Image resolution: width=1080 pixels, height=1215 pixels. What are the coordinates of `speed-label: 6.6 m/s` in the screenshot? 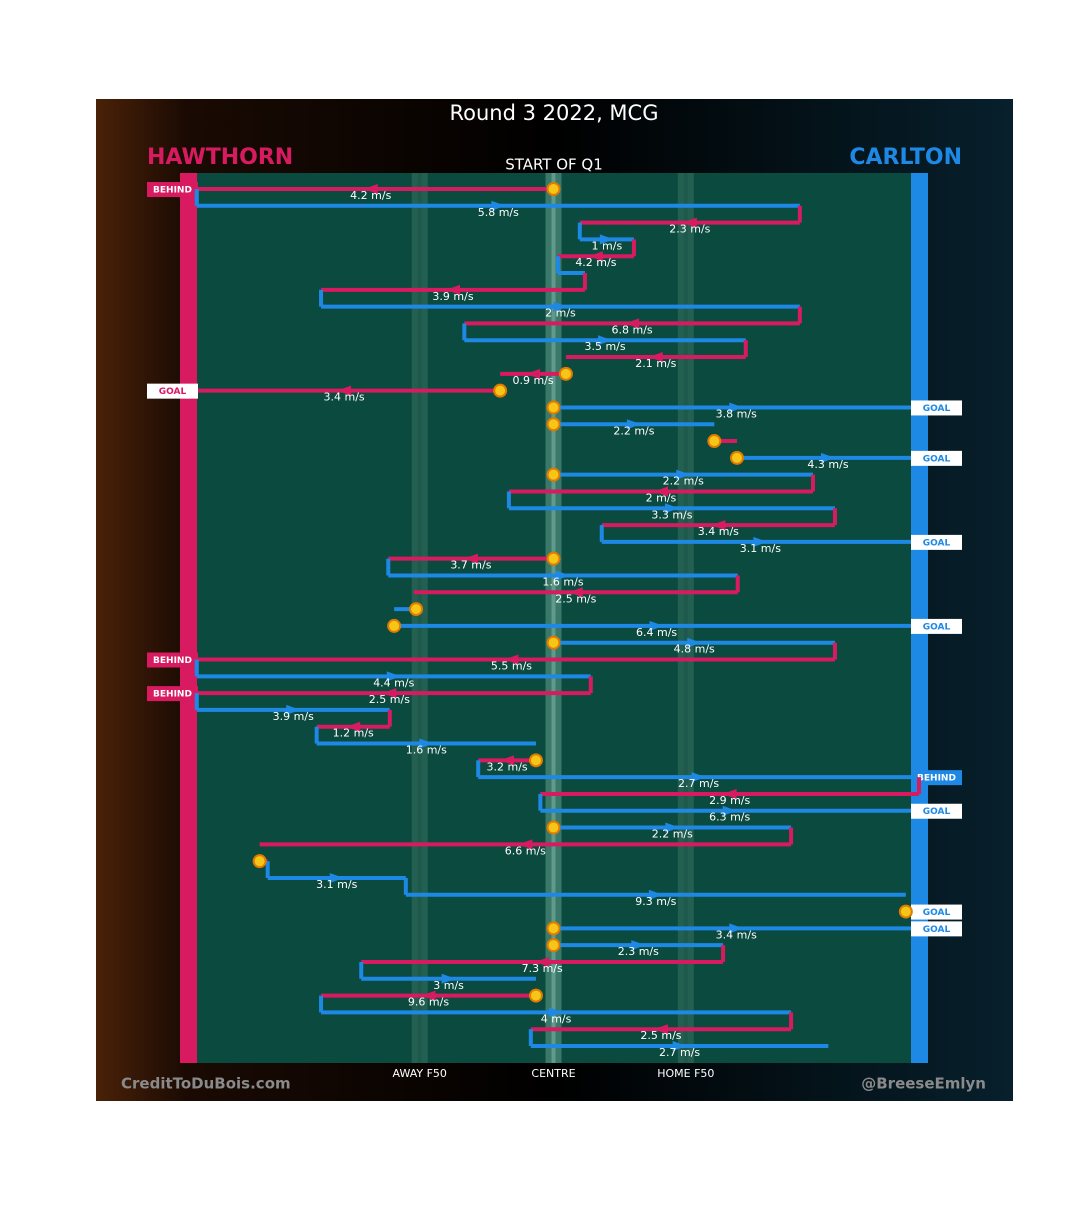 It's located at (525, 850).